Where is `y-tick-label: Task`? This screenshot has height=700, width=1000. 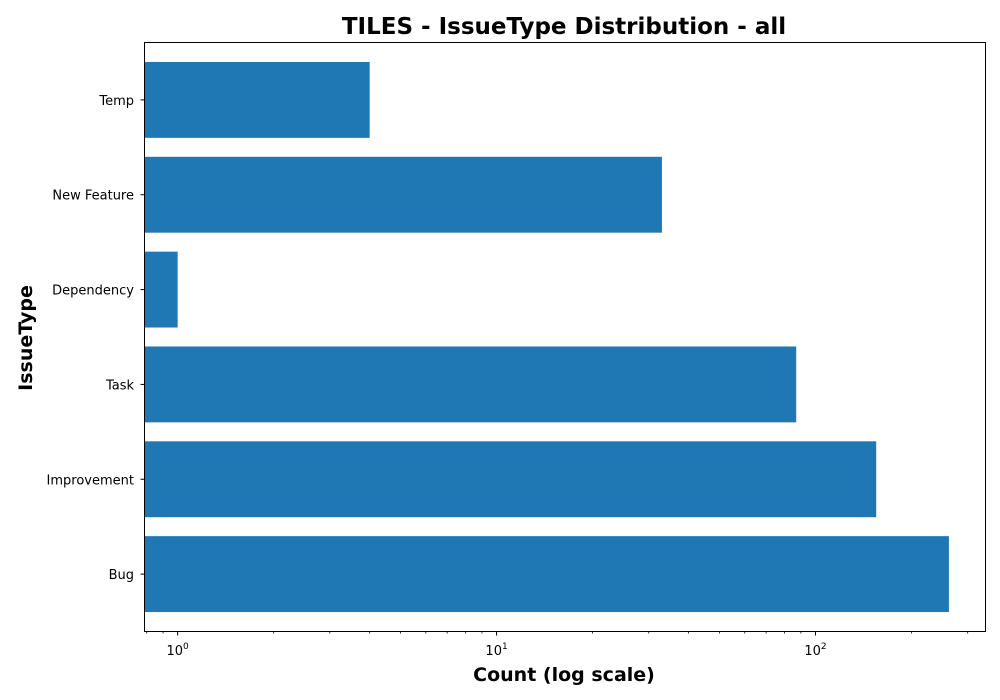
y-tick-label: Task is located at coordinates (120, 385).